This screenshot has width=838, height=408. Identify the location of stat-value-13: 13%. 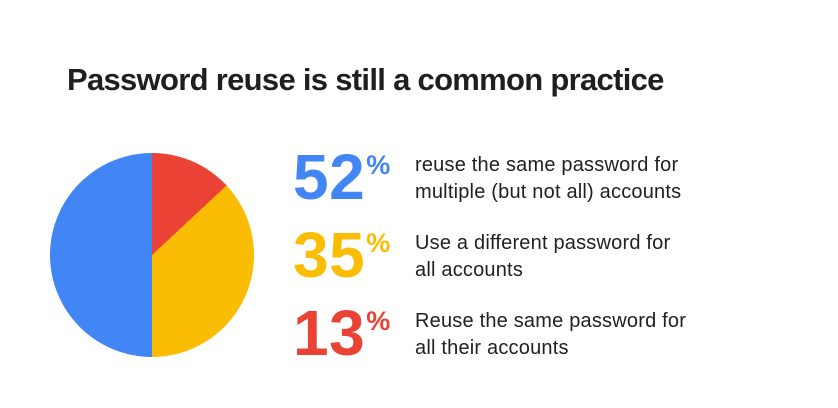
(354, 333).